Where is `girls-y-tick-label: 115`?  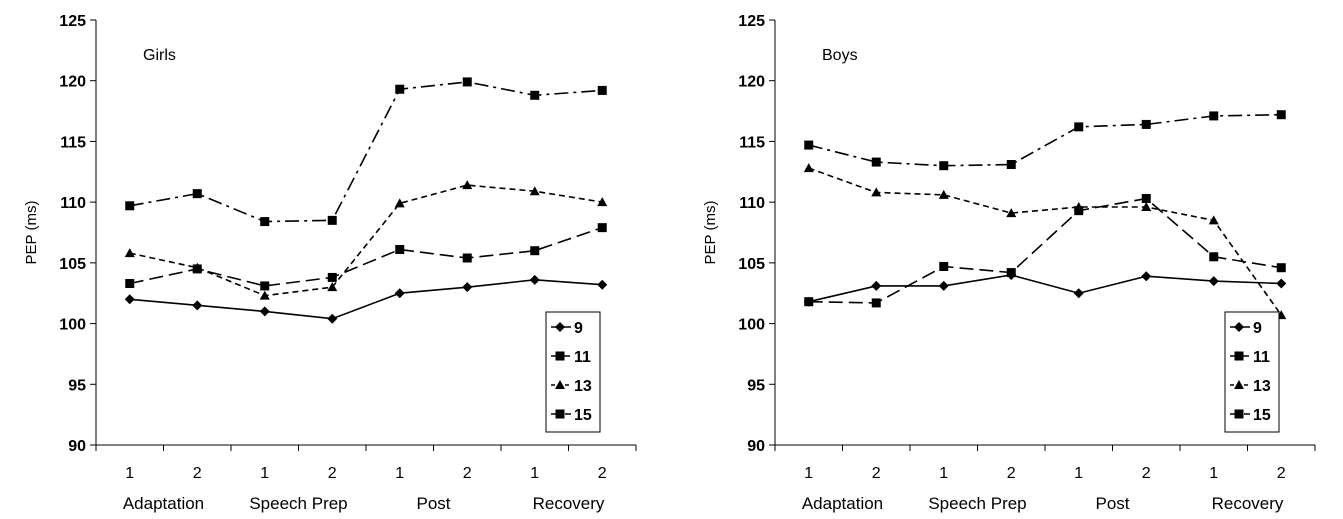
girls-y-tick-label: 115 is located at coordinates (73, 142).